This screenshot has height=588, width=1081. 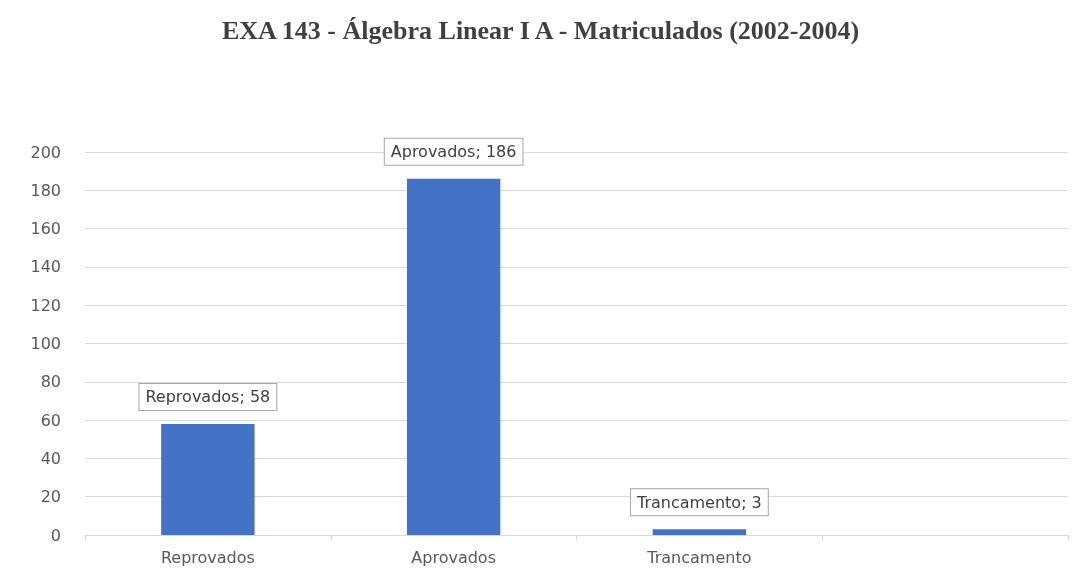 I want to click on y-tick-label: 180, so click(x=45, y=190).